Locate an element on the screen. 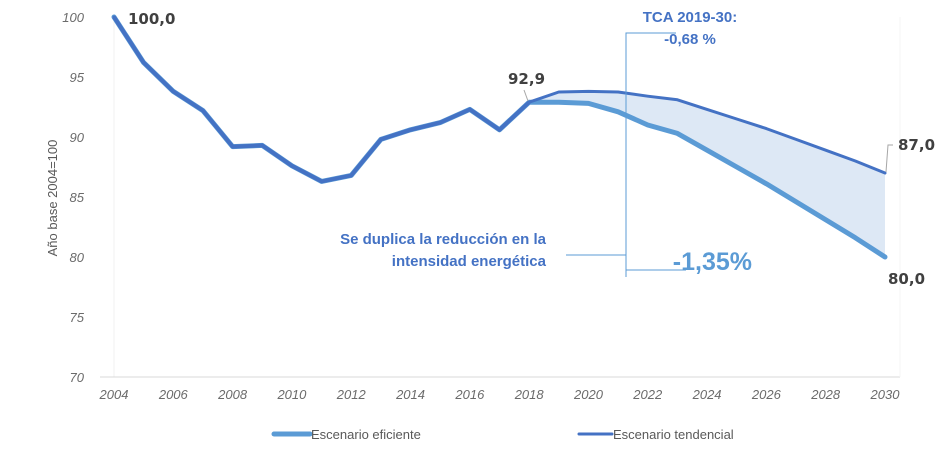 The width and height of the screenshot is (949, 476). reduction-leader-line is located at coordinates (626, 262).